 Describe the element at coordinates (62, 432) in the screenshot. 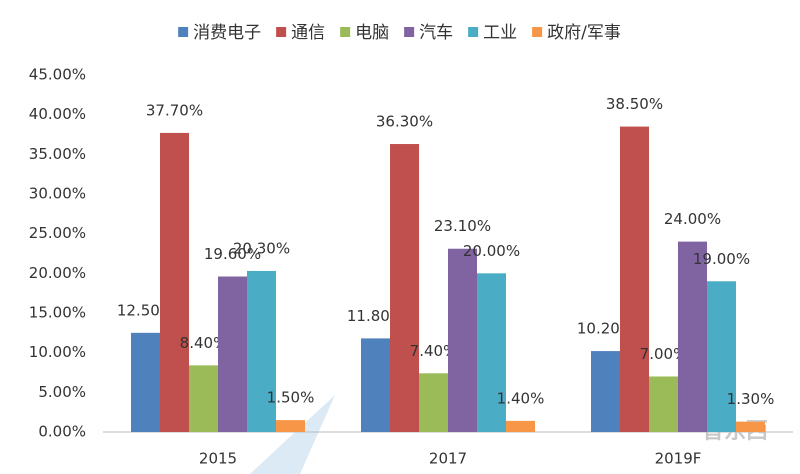

I see `y-tick-label: 0.00%` at that location.